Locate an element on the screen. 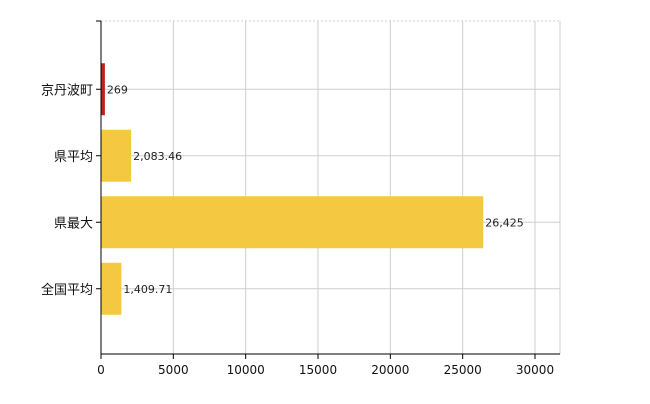  data-label: 2,083.46 is located at coordinates (157, 156).